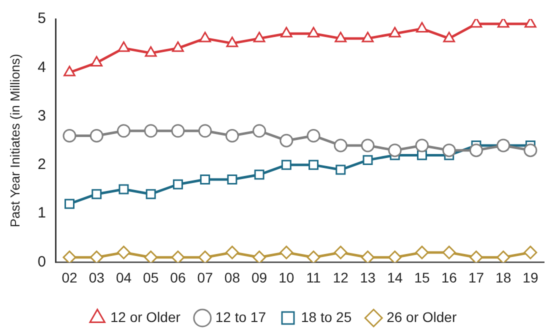 This screenshot has width=556, height=335. I want to click on x-tick-label: 08, so click(232, 277).